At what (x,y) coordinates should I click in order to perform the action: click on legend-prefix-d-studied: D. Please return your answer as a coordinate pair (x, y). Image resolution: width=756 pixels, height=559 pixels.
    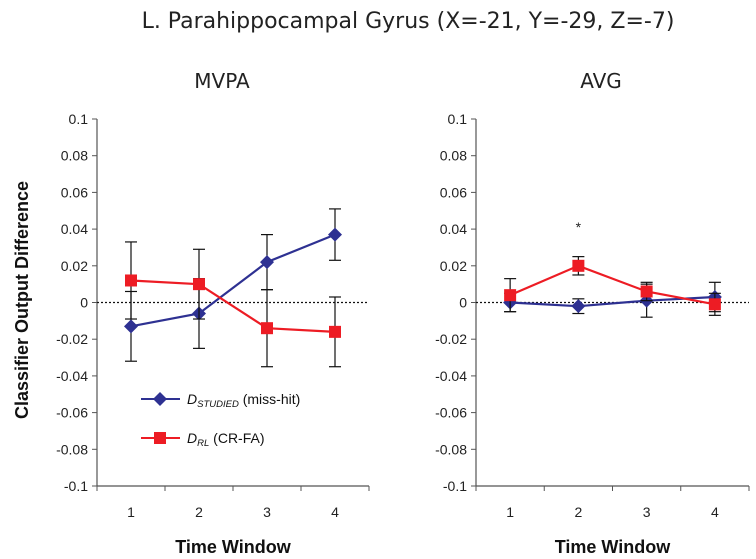
    Looking at the image, I should click on (192, 399).